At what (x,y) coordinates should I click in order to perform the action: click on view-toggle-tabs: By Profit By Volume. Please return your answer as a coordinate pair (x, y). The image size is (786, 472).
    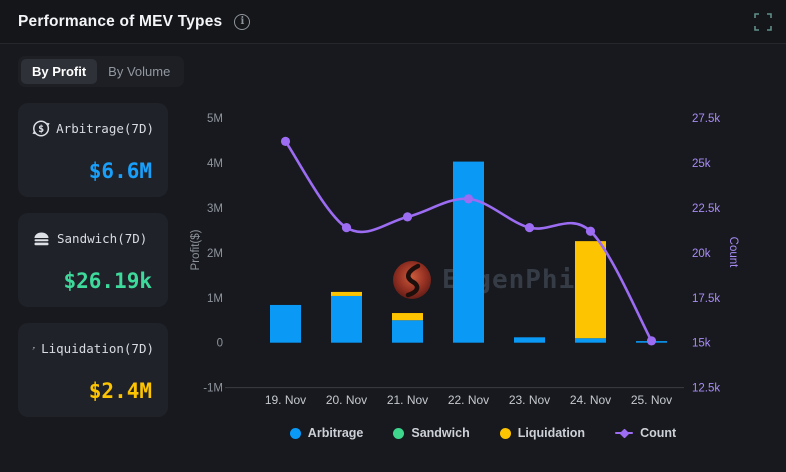
    Looking at the image, I should click on (101, 71).